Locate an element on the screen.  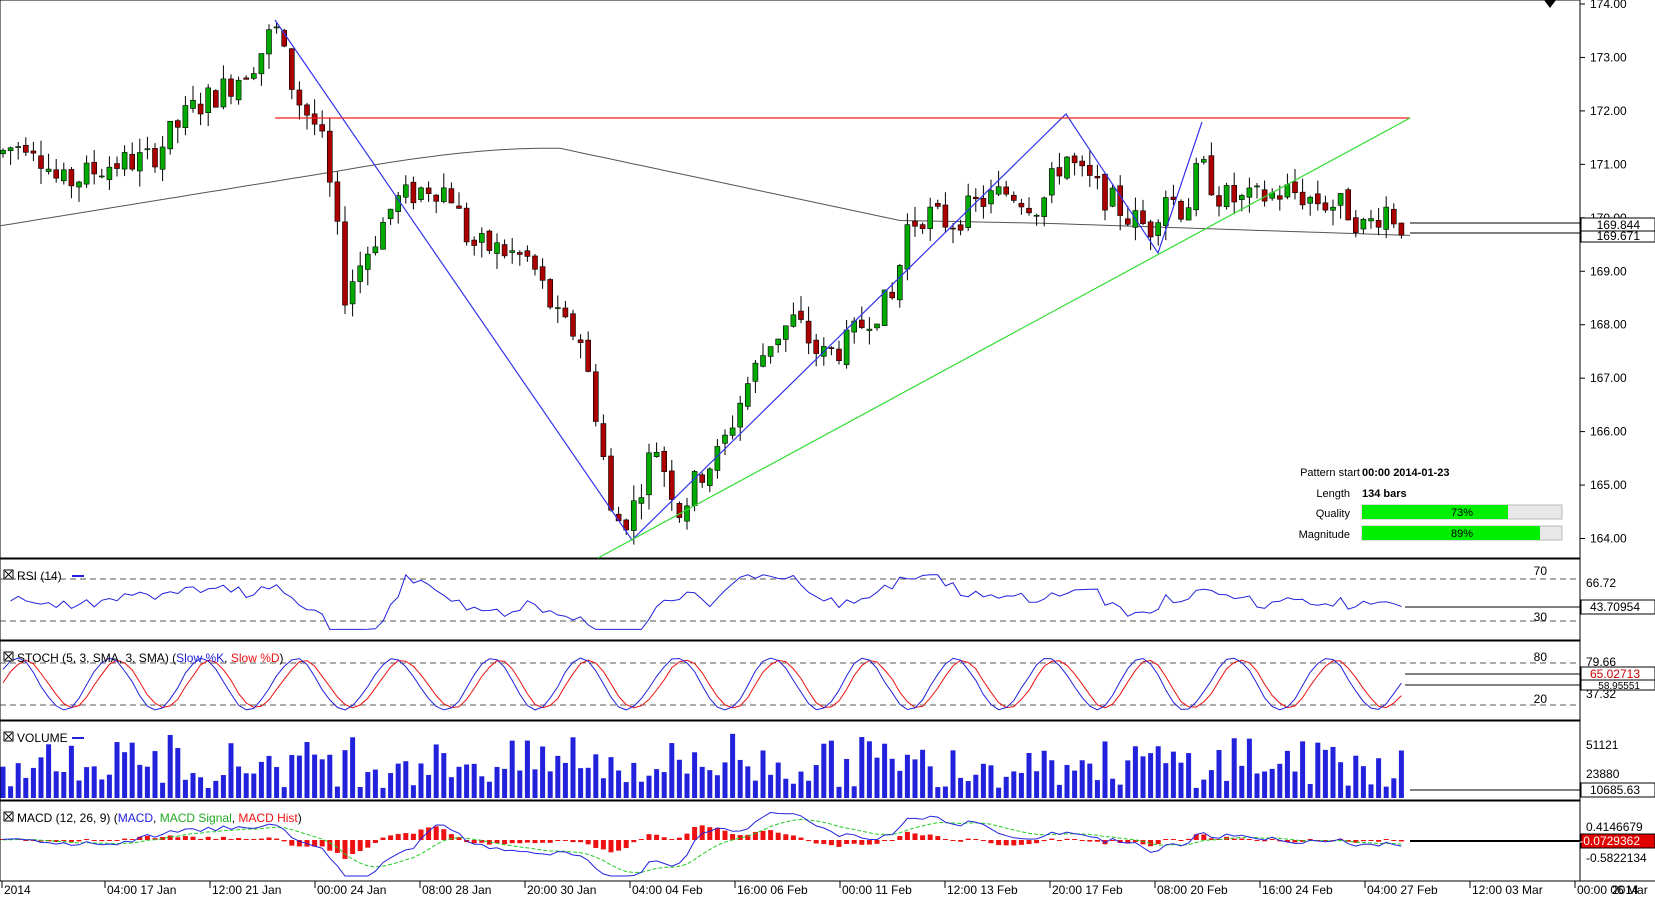
macd-label-end: ) is located at coordinates (300, 818).